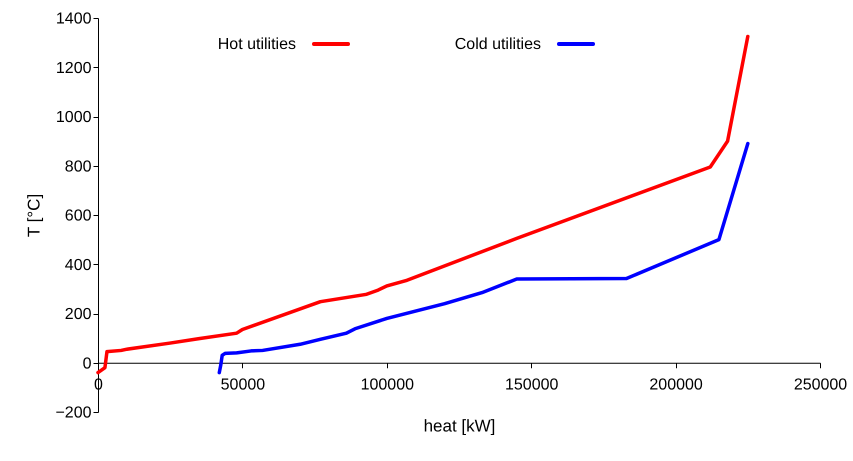  Describe the element at coordinates (78, 167) in the screenshot. I see `y-tick-label: 800` at that location.